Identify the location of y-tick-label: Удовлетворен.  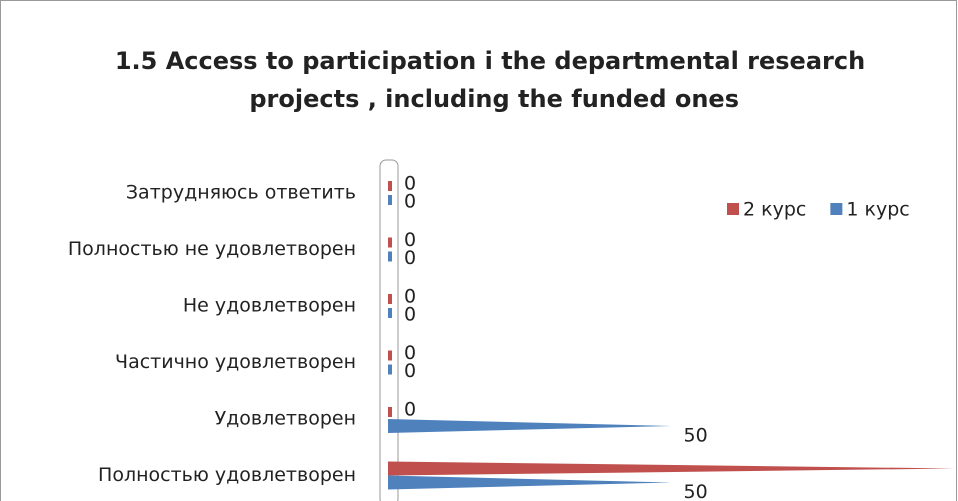
(285, 419).